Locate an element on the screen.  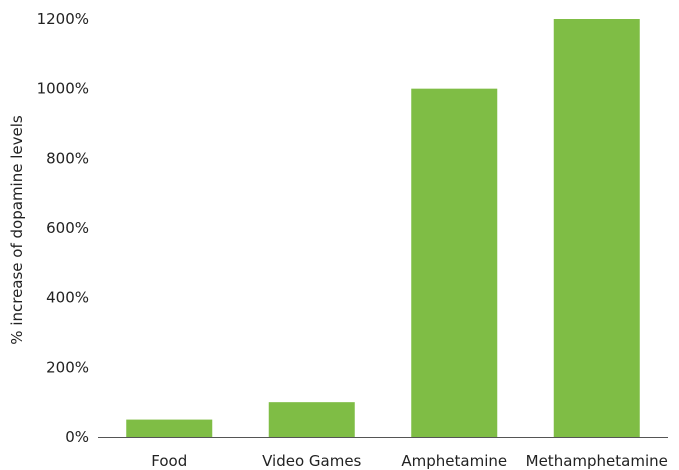
y-axis-label: % increase of dopamine levels is located at coordinates (17, 230).